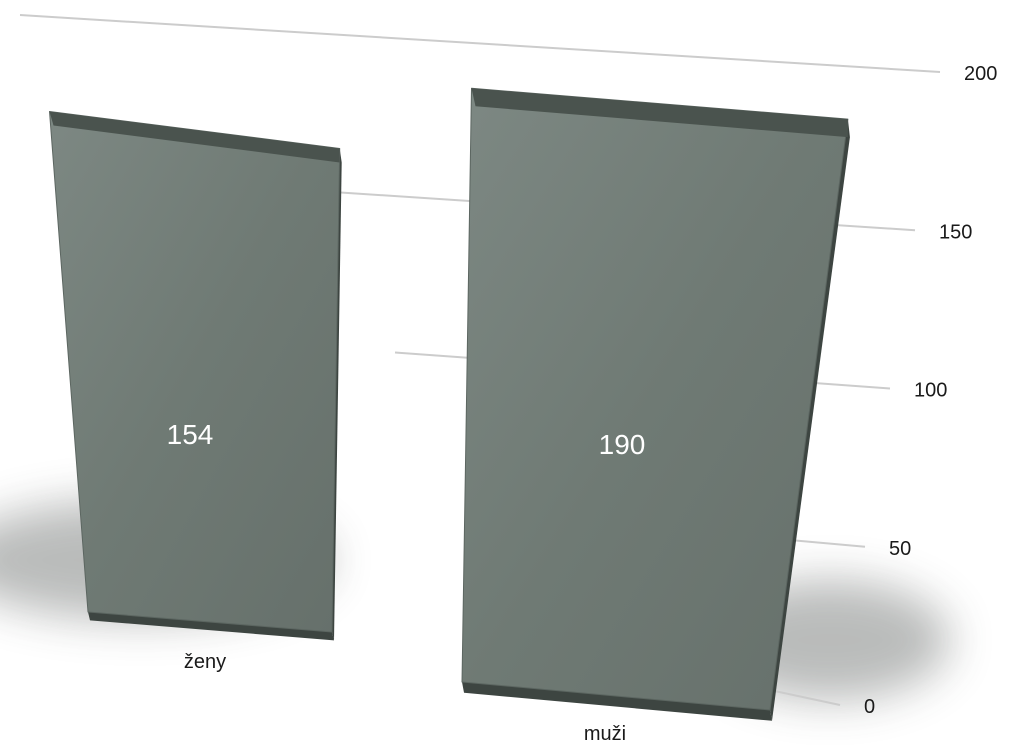  Describe the element at coordinates (955, 232) in the screenshot. I see `y-tick-label: 150` at that location.